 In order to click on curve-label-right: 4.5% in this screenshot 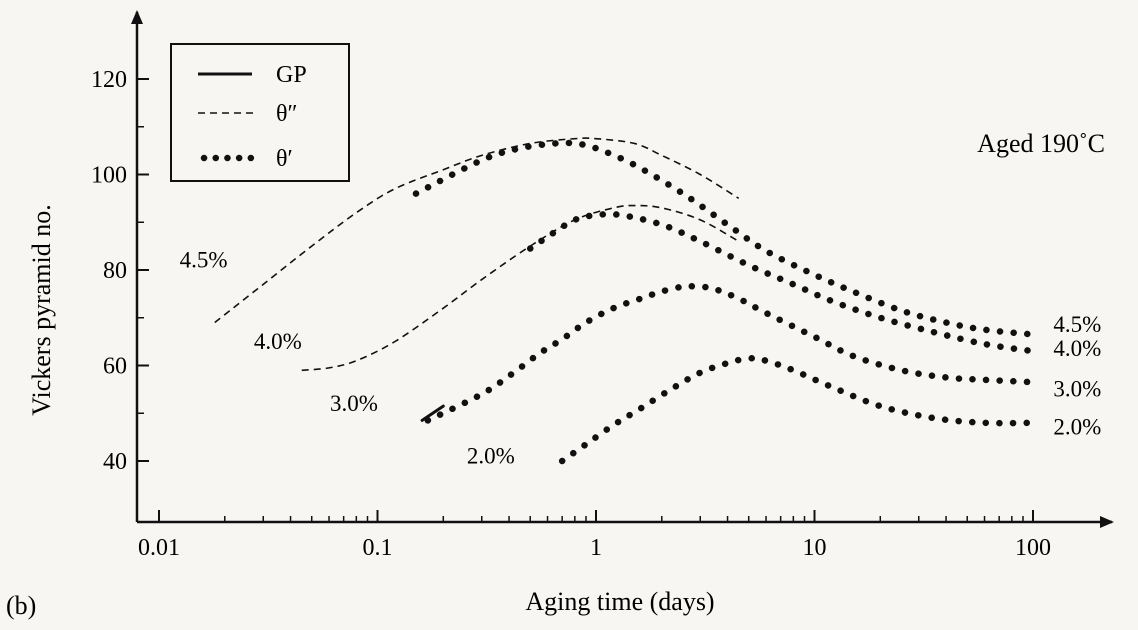, I will do `click(1077, 324)`.